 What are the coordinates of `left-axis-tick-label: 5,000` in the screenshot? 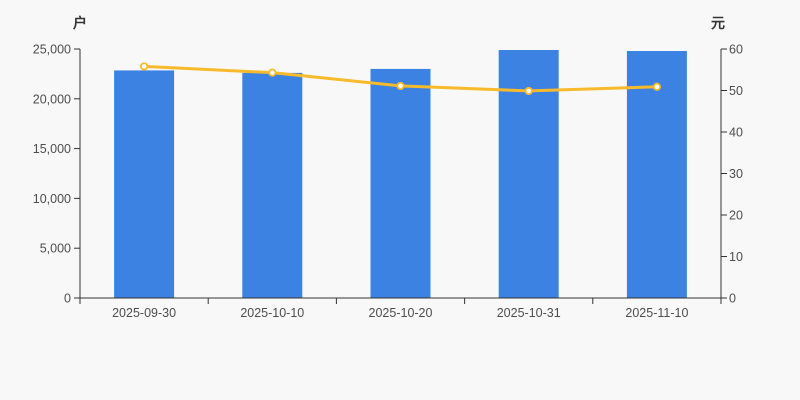 It's located at (55, 249).